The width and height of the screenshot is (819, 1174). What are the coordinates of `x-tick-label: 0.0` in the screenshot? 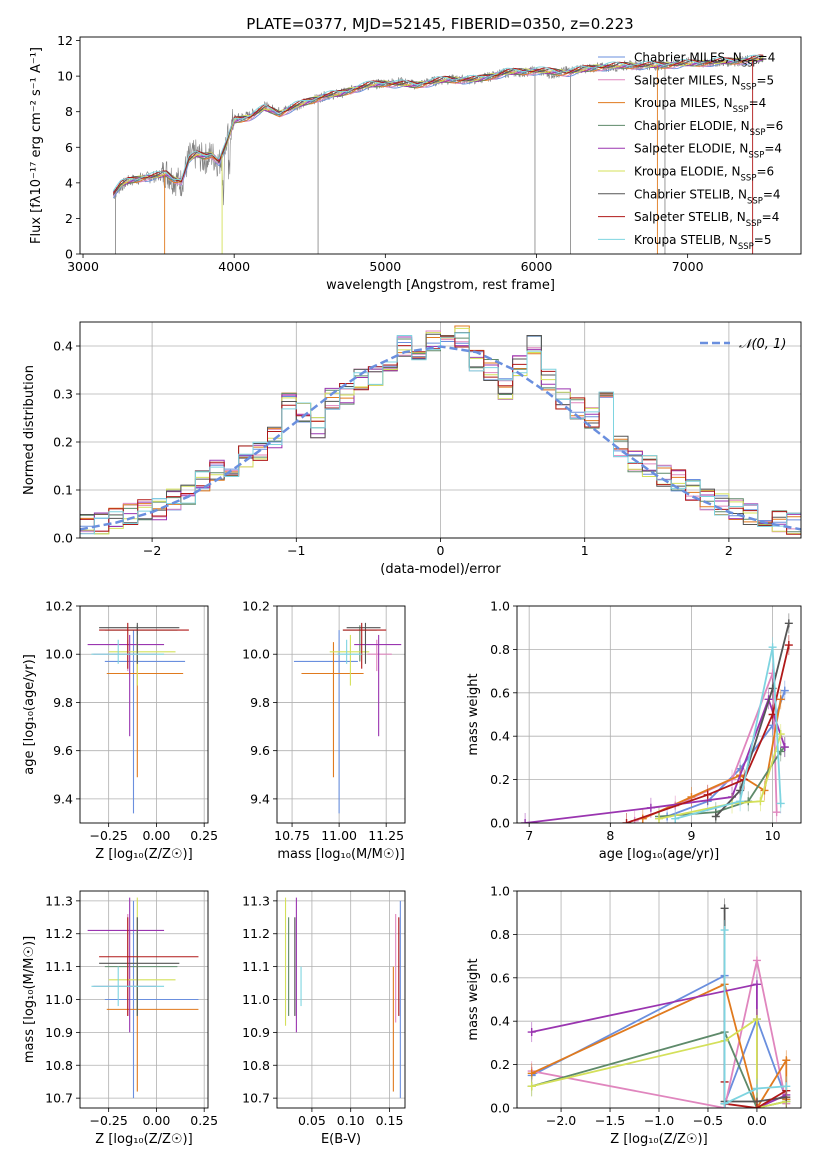 It's located at (757, 1120).